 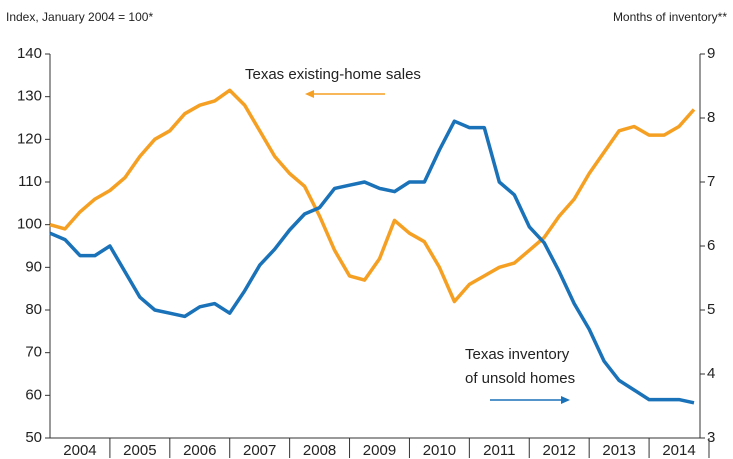 What do you see at coordinates (711, 309) in the screenshot?
I see `y2-tick-label: 5` at bounding box center [711, 309].